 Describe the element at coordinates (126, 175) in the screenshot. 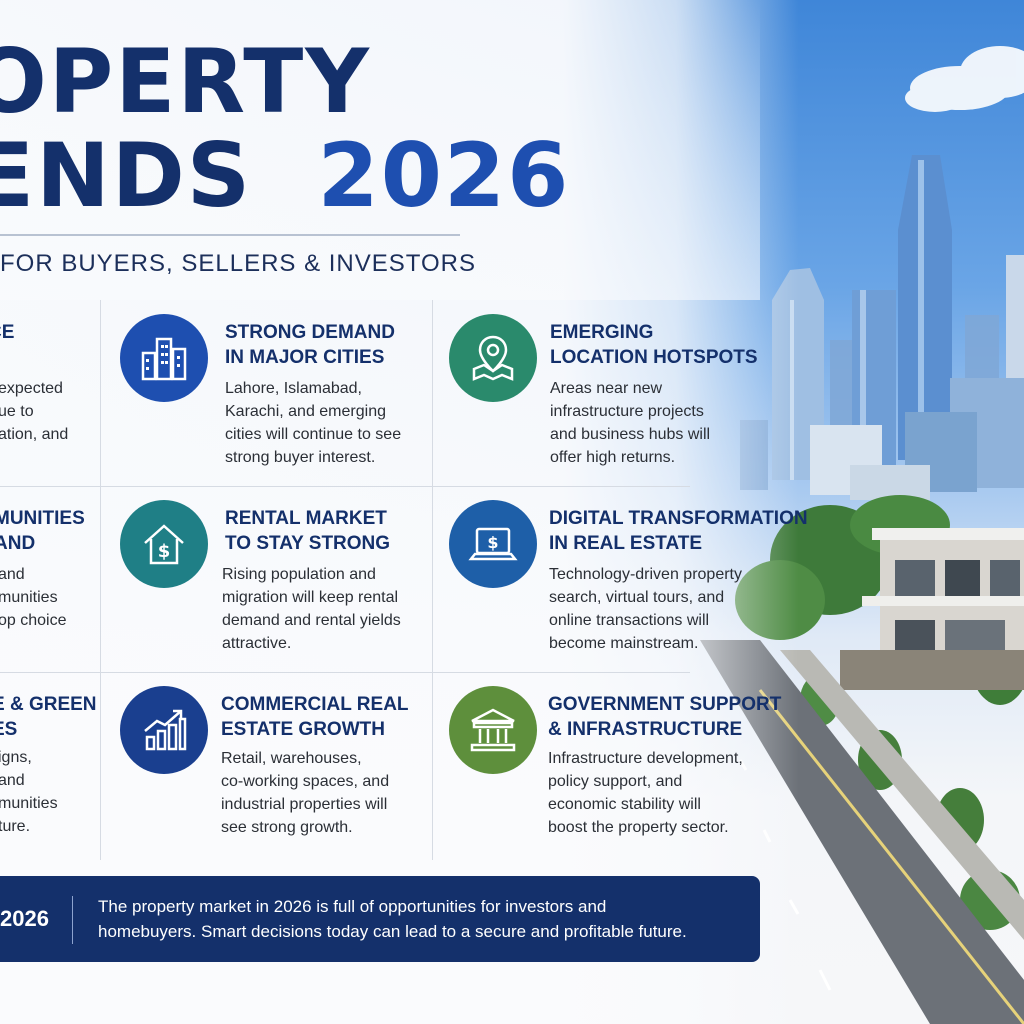

I see `main-title-word: ENDS` at that location.